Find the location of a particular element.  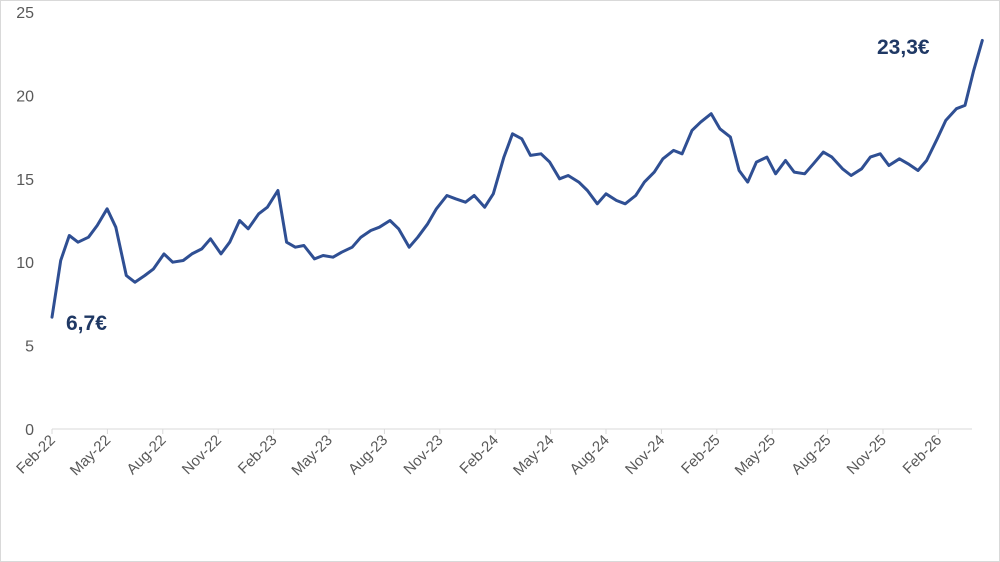

x-tick-label: Feb-24 is located at coordinates (479, 455).